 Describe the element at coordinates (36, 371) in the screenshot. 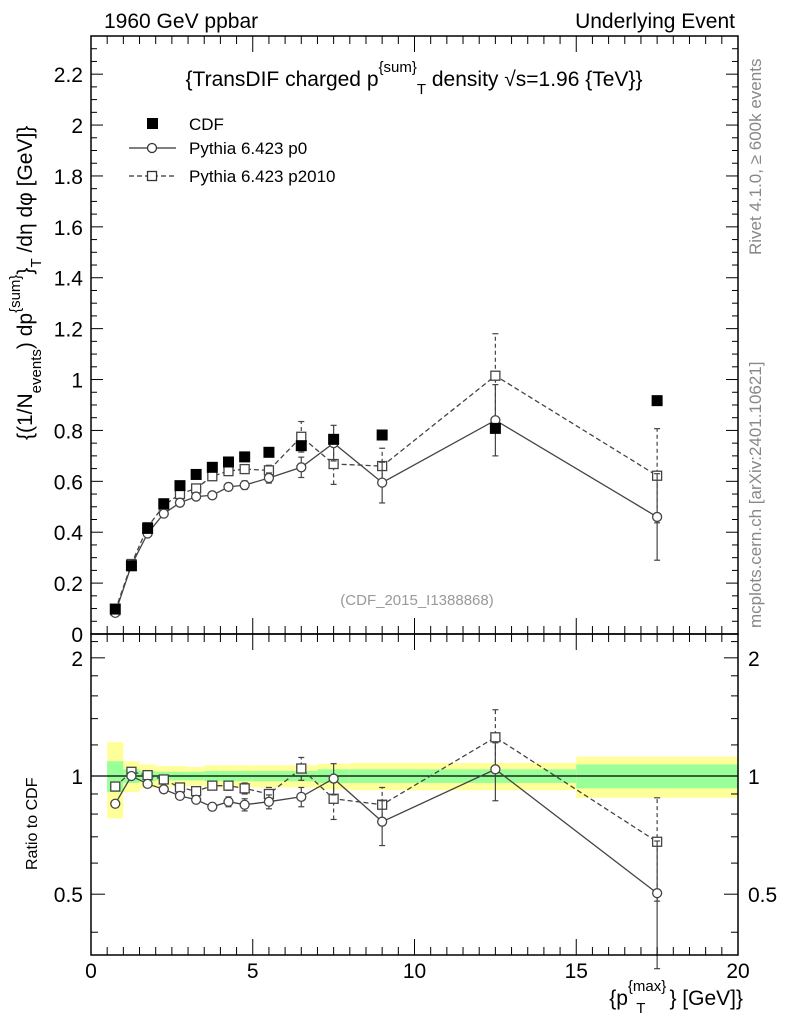

I see `main-ylabel-sub1: events` at that location.